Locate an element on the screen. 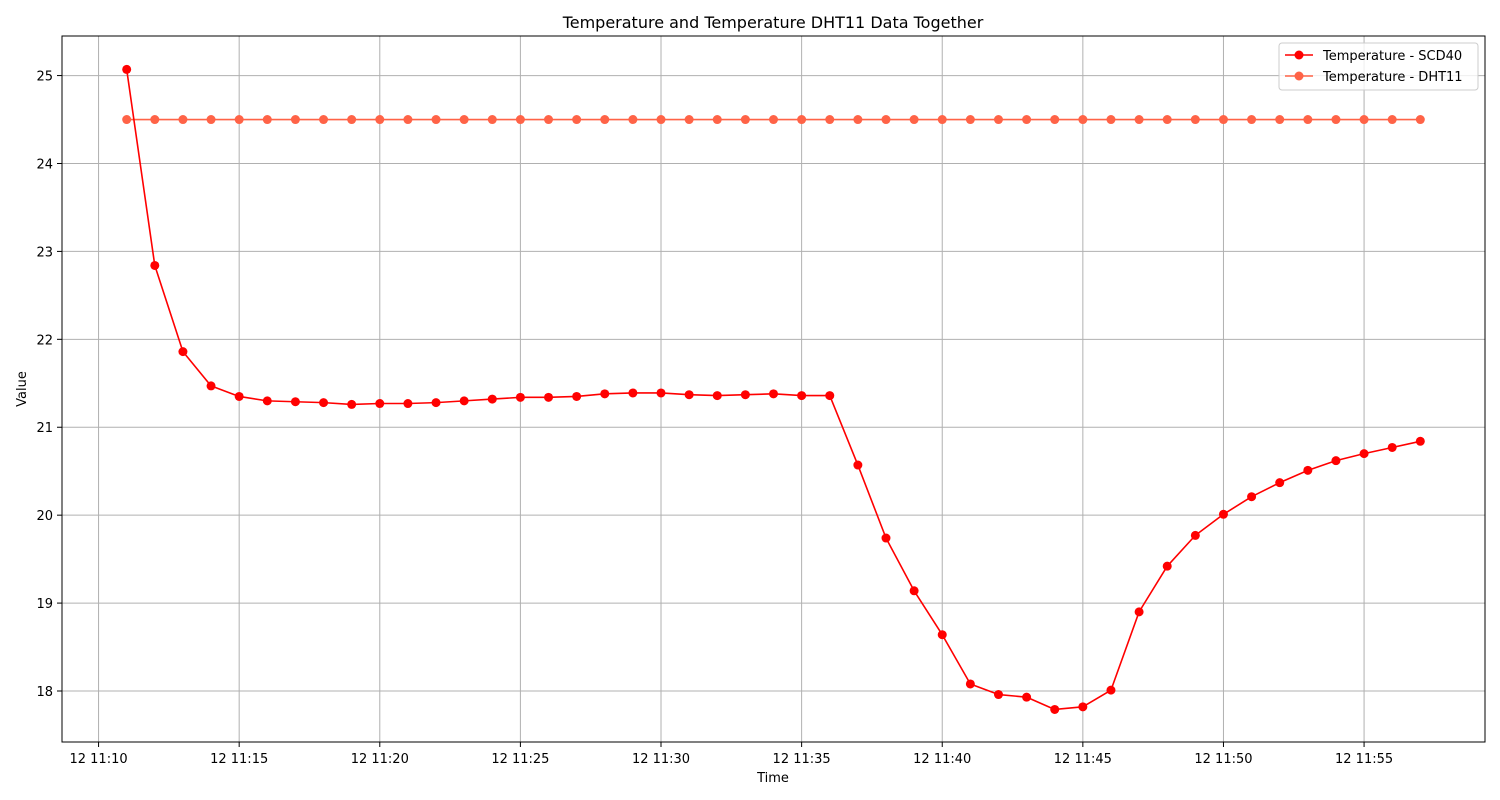 The image size is (1500, 800). x-tick-label: 12 11:40 is located at coordinates (942, 759).